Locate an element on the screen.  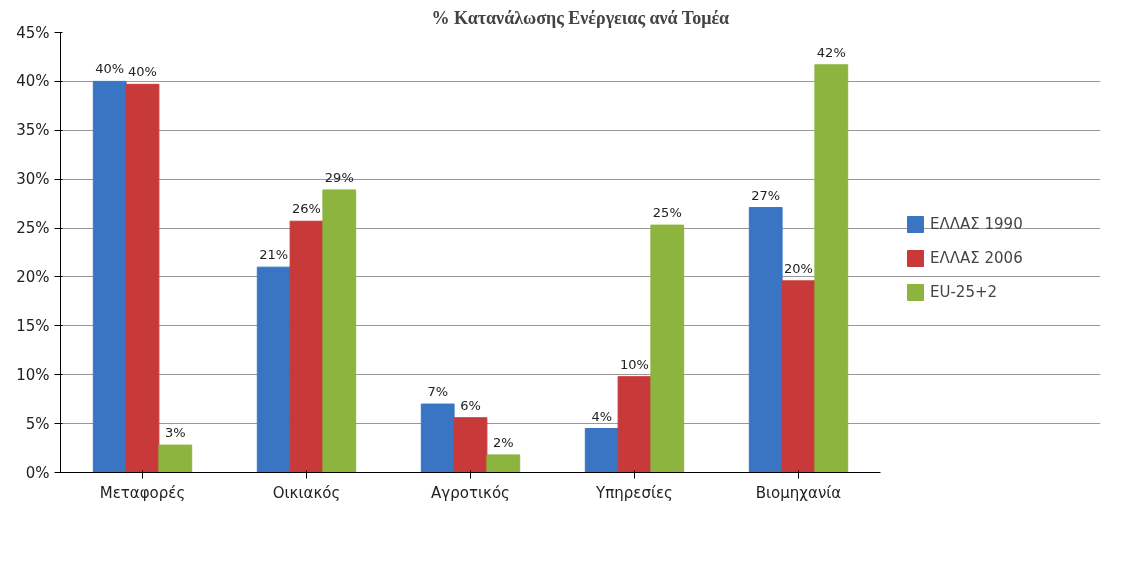
x-tick-label: Μεταφορές is located at coordinates (142, 492).